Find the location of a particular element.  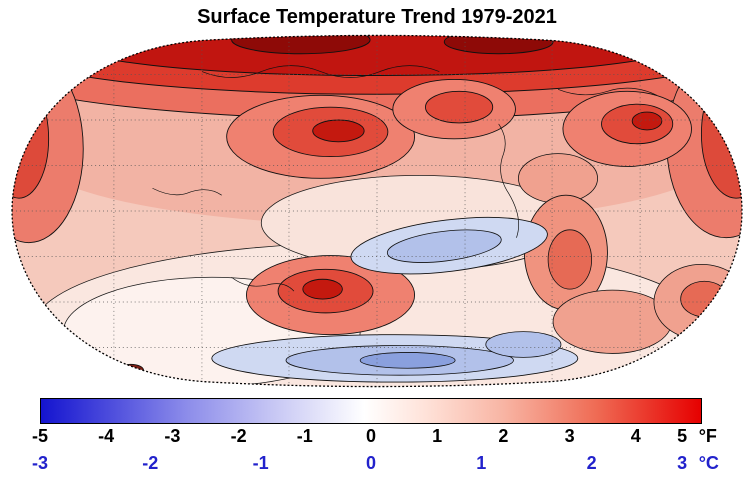

tick-label-f: -5 is located at coordinates (40, 436).